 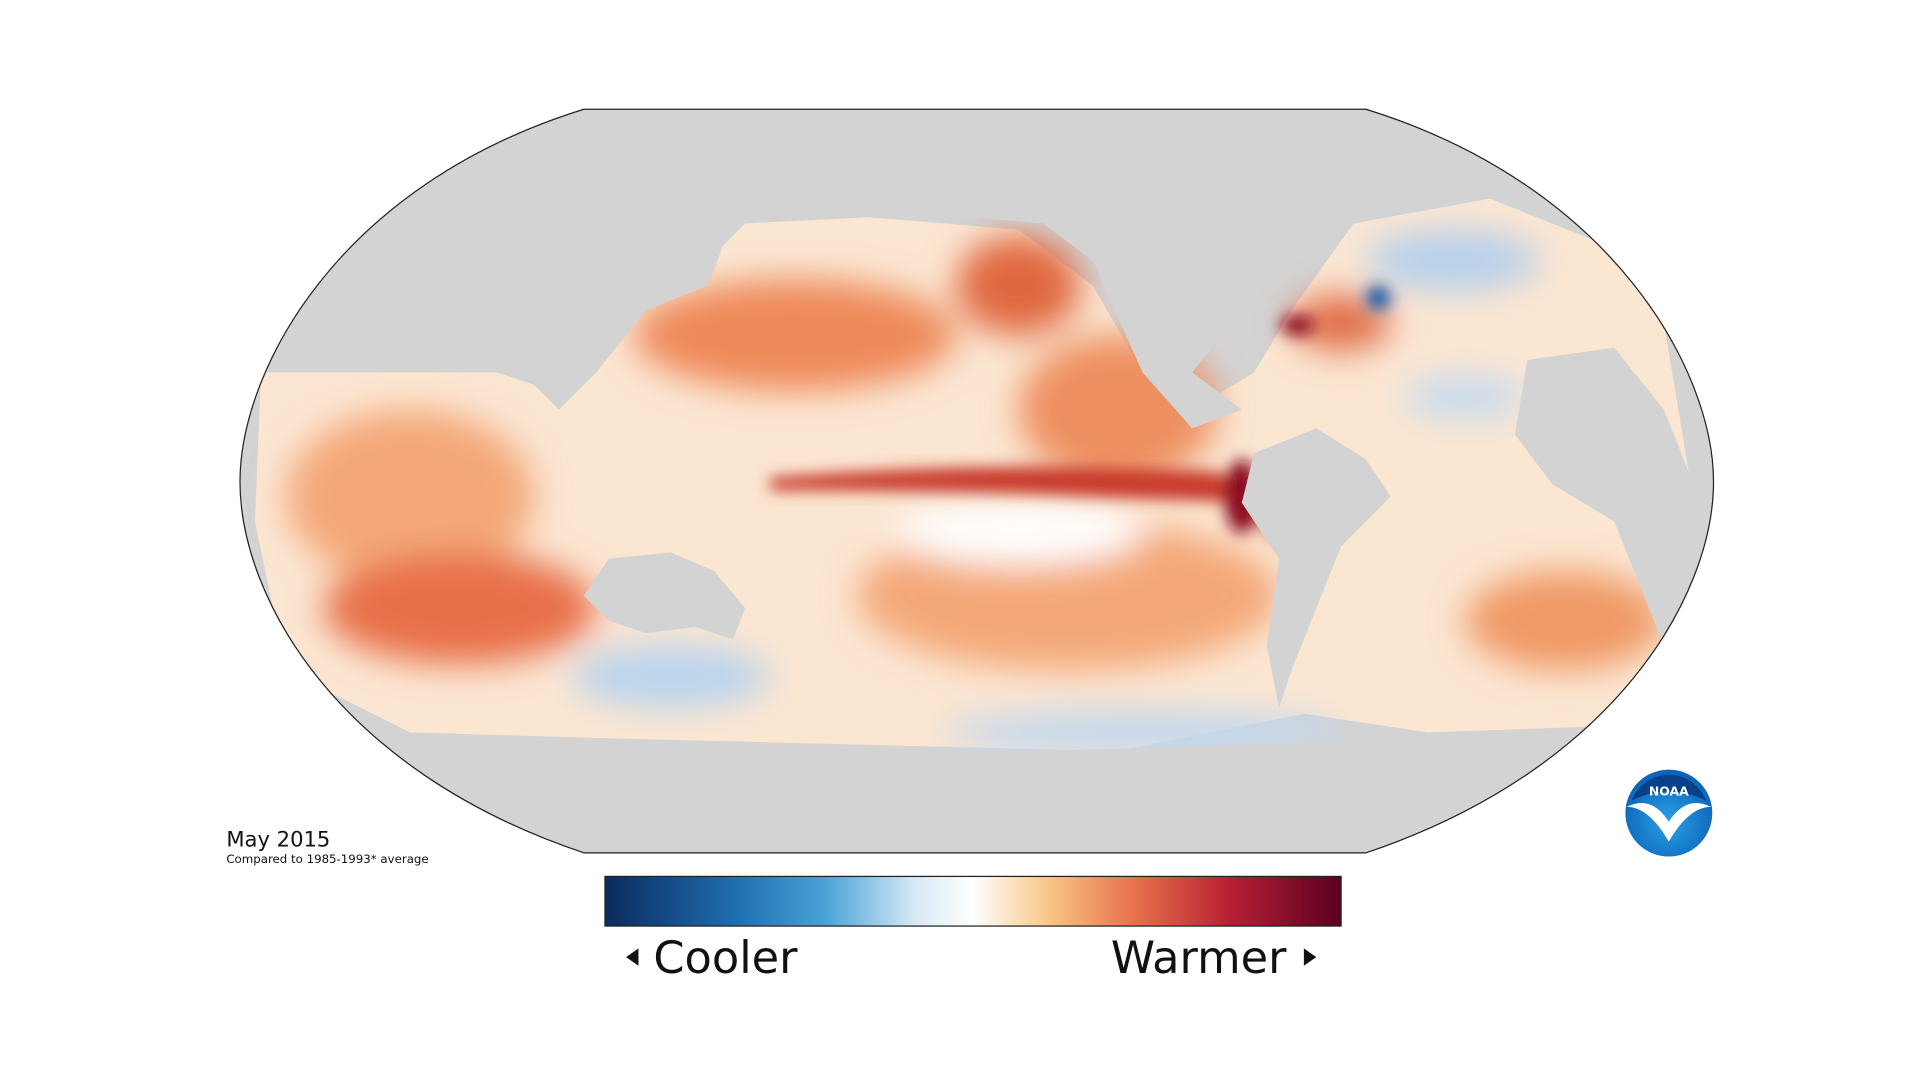 I want to click on color-legend: Cooler Warmer, so click(x=973, y=929).